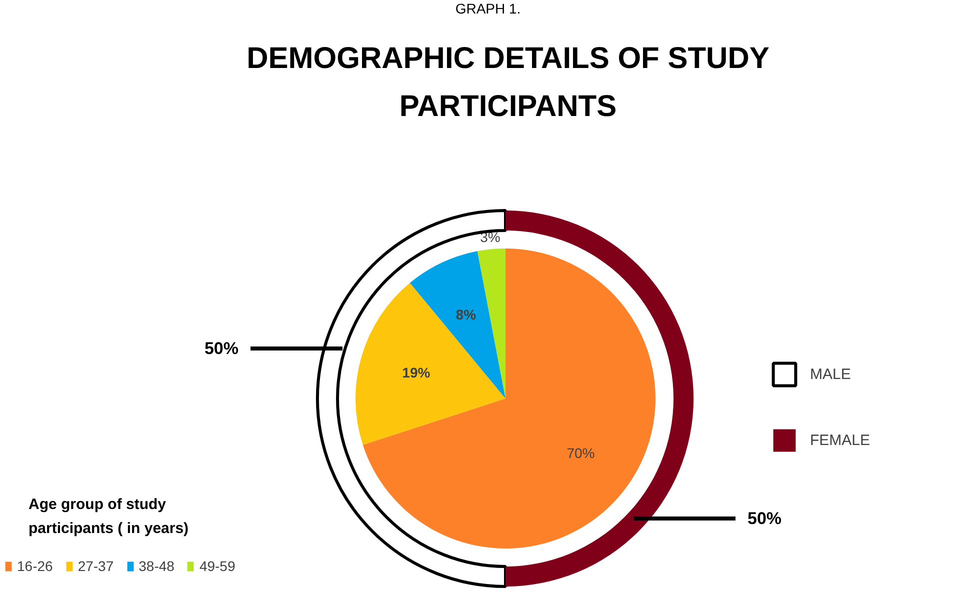 The image size is (975, 594). What do you see at coordinates (840, 440) in the screenshot?
I see `legend-label: FEMALE` at bounding box center [840, 440].